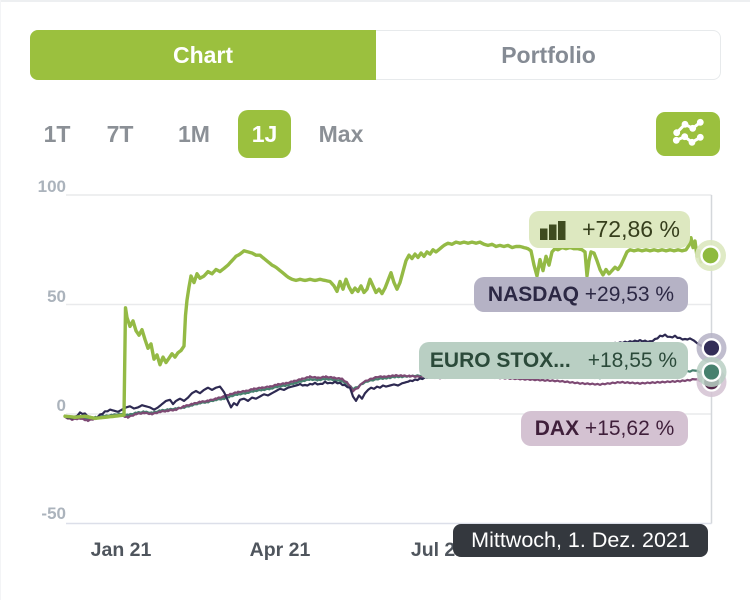  I want to click on svg-text: Apr 21, so click(280, 550).